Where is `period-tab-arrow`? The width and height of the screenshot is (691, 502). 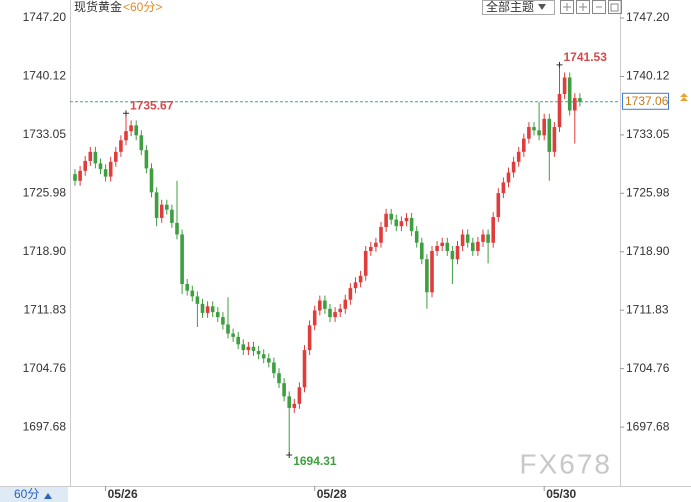
period-tab-arrow is located at coordinates (48, 496).